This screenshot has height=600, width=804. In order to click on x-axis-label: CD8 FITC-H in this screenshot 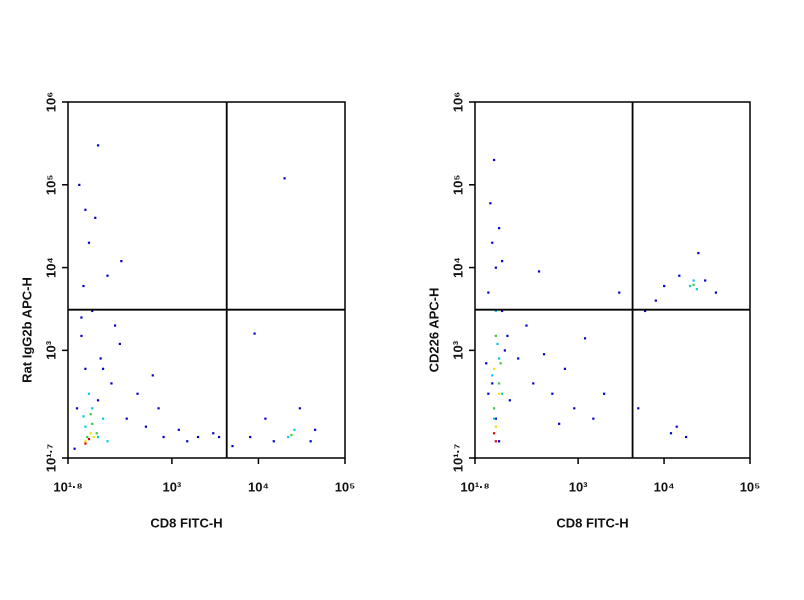, I will do `click(592, 522)`.